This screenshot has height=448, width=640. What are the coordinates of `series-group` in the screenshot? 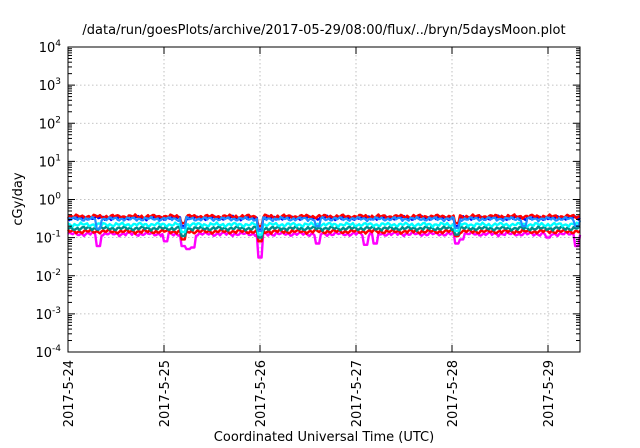 It's located at (324, 236).